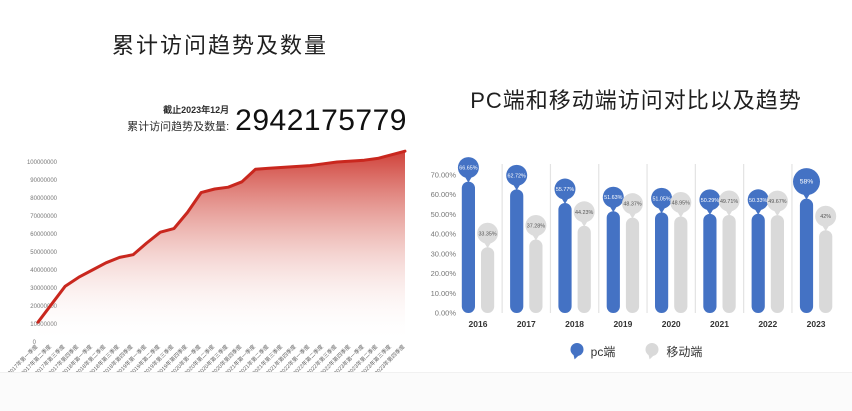  What do you see at coordinates (444, 234) in the screenshot?
I see `bar-y-tick: 40.00%` at bounding box center [444, 234].